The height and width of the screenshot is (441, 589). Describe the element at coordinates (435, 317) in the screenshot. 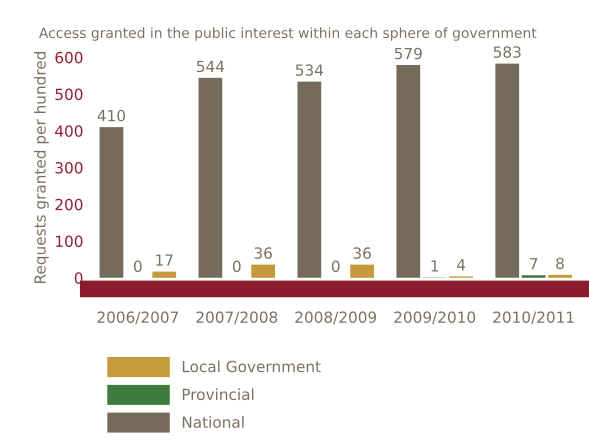

I see `x-tick-label: 2009/2010` at that location.